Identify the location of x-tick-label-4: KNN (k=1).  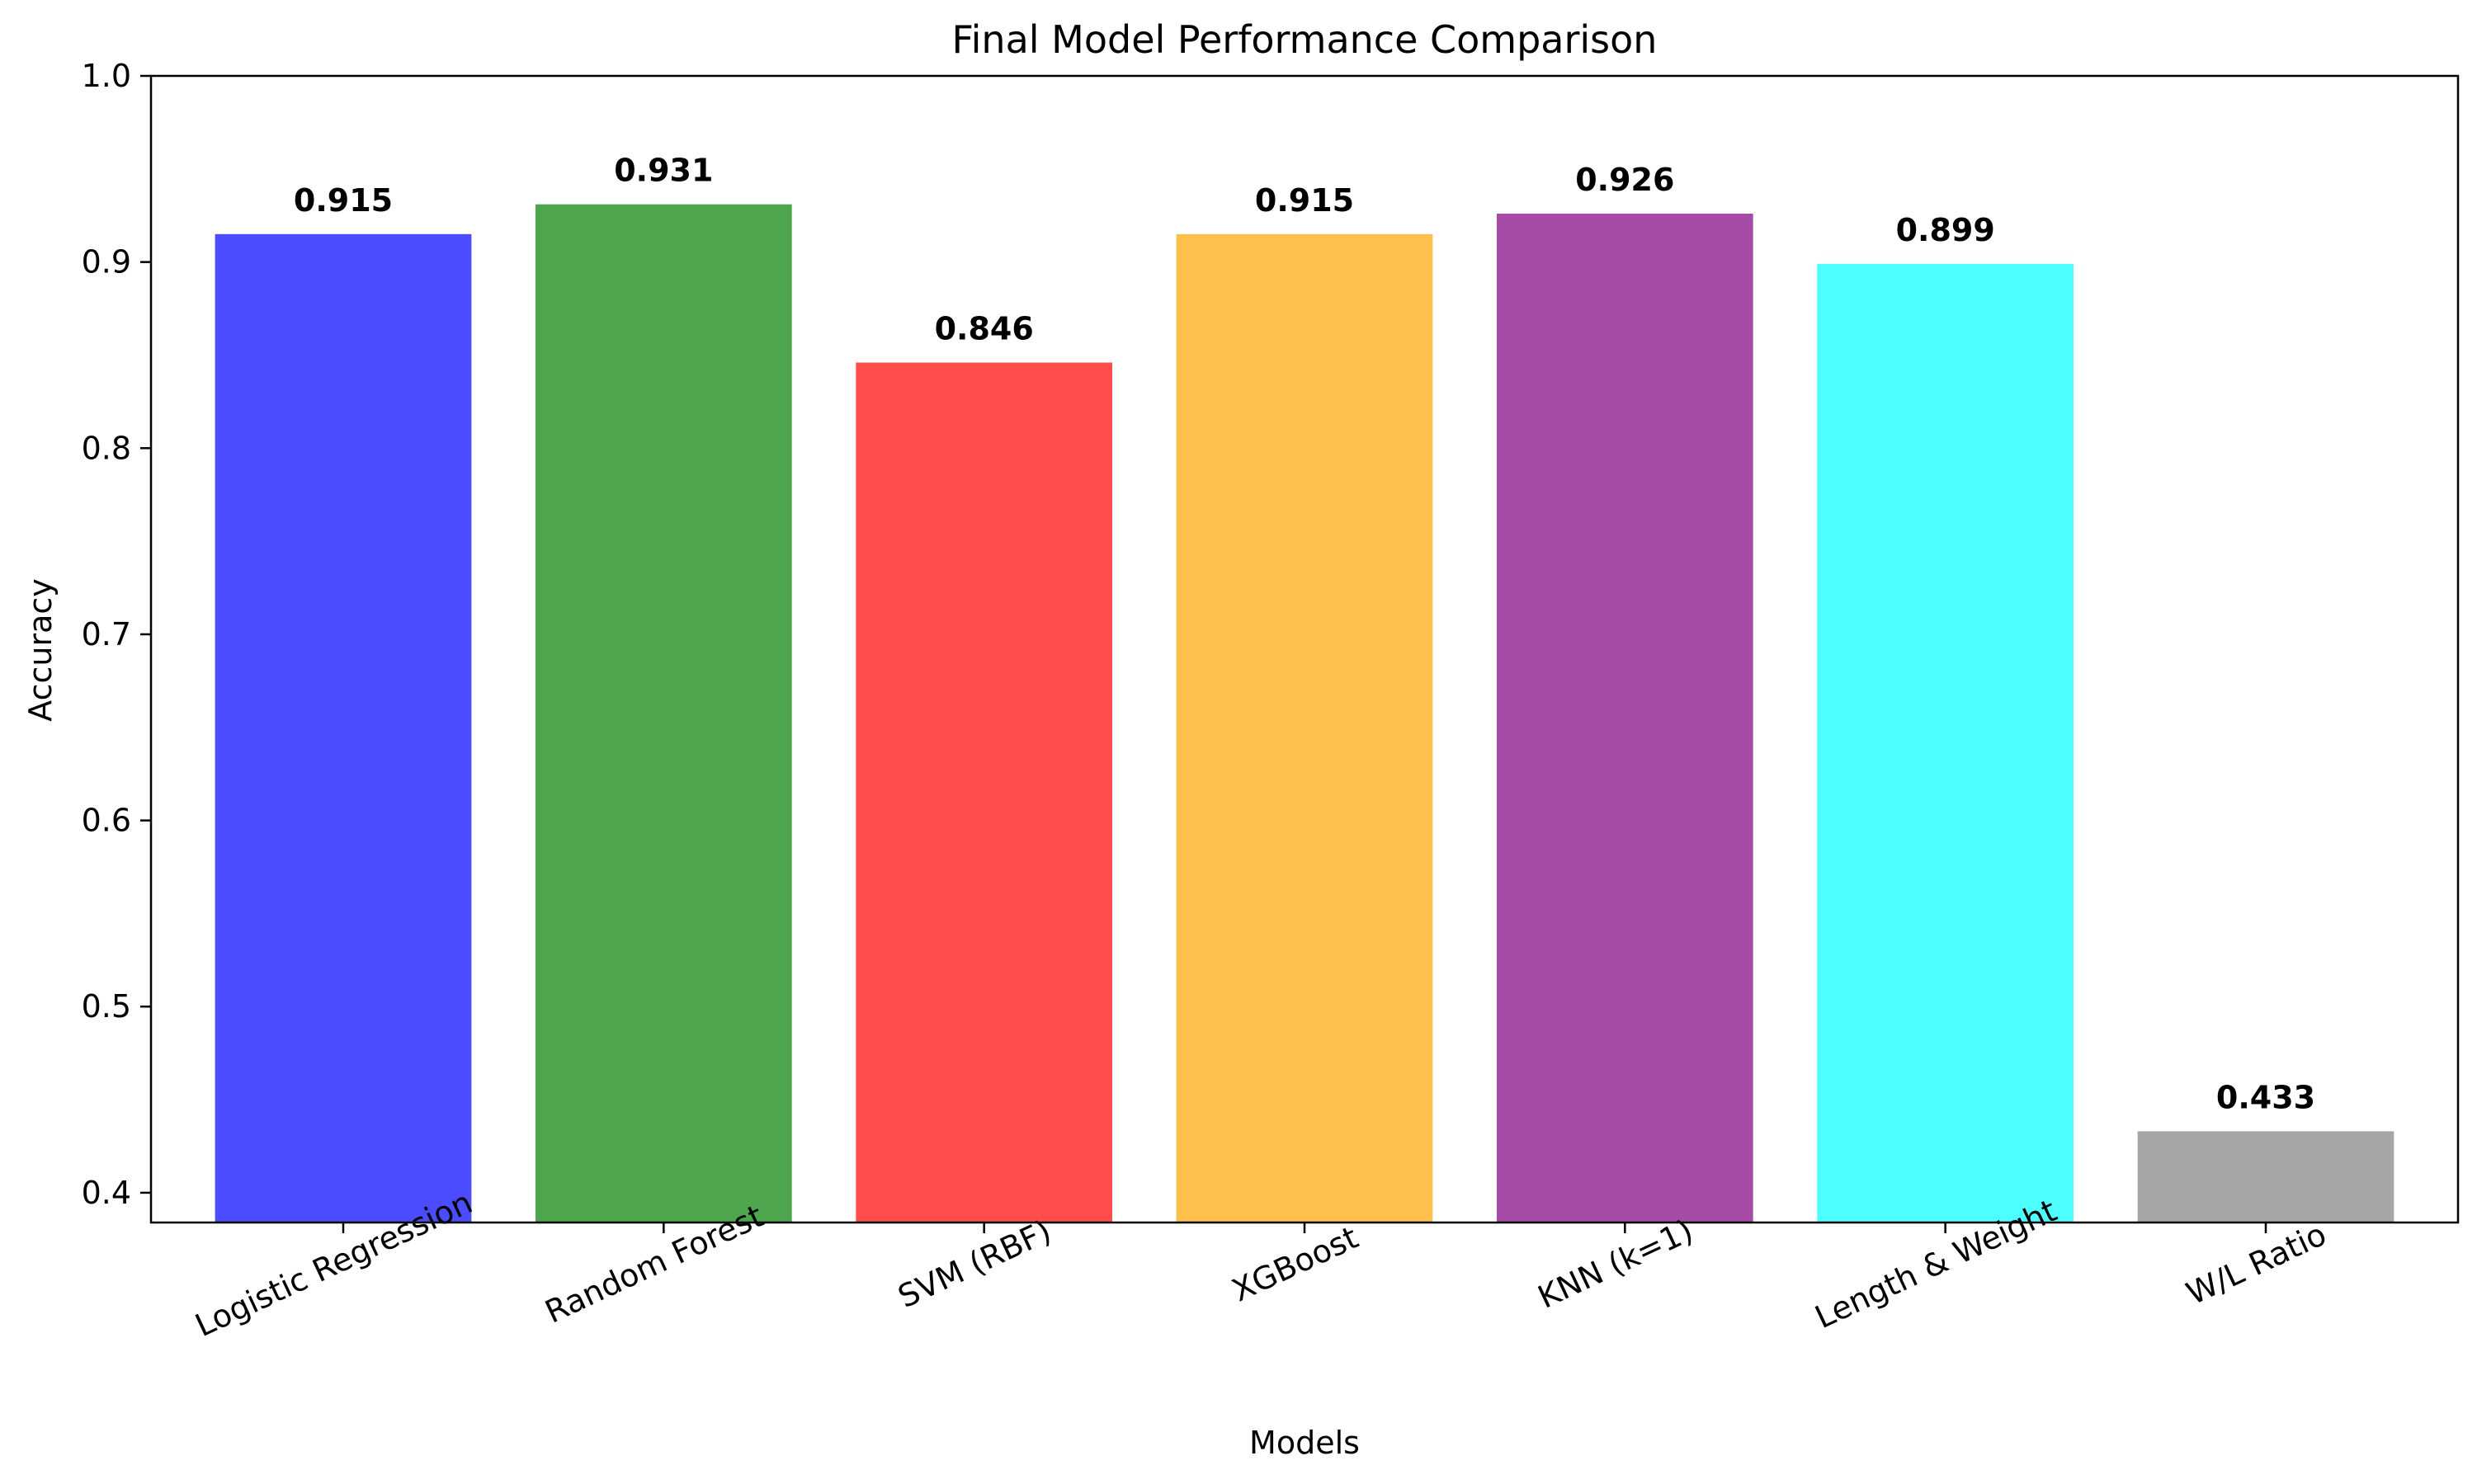
(1615, 1264).